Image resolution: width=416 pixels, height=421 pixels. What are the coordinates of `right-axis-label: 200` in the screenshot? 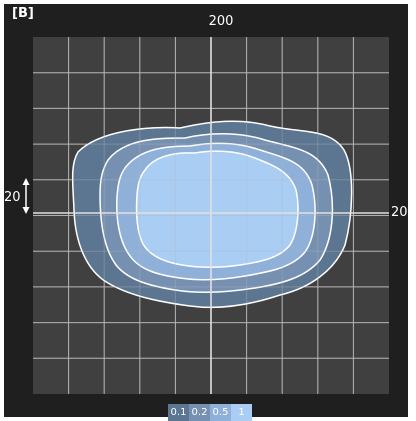 It's located at (403, 212).